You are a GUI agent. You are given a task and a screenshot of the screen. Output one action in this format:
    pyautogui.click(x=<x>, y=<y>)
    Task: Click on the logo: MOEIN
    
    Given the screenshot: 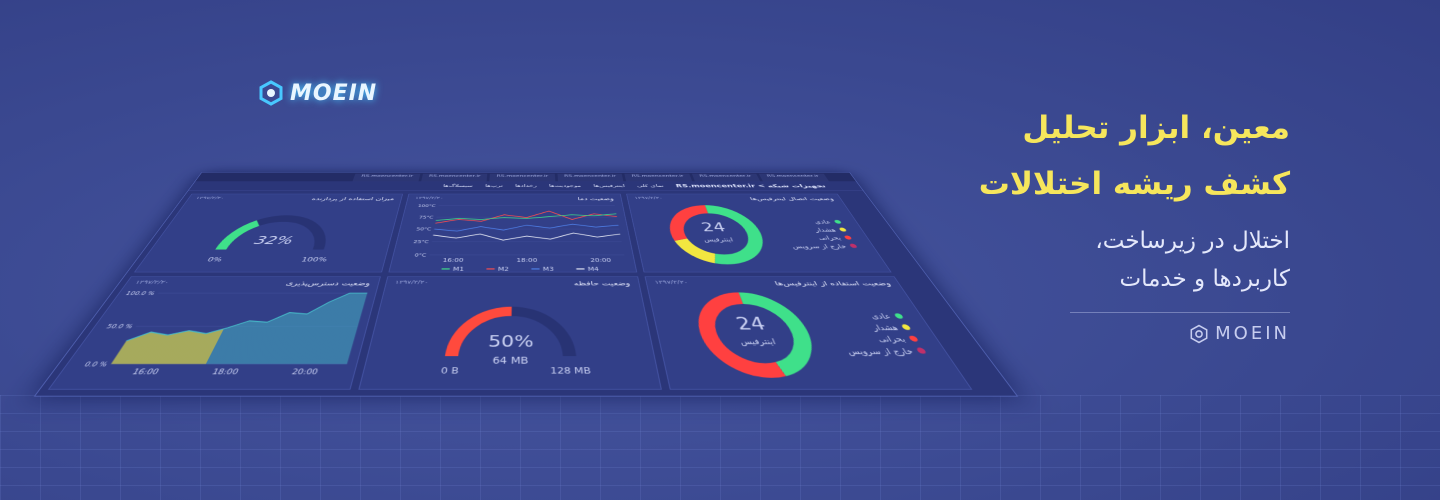 What is the action you would take?
    pyautogui.click(x=317, y=93)
    